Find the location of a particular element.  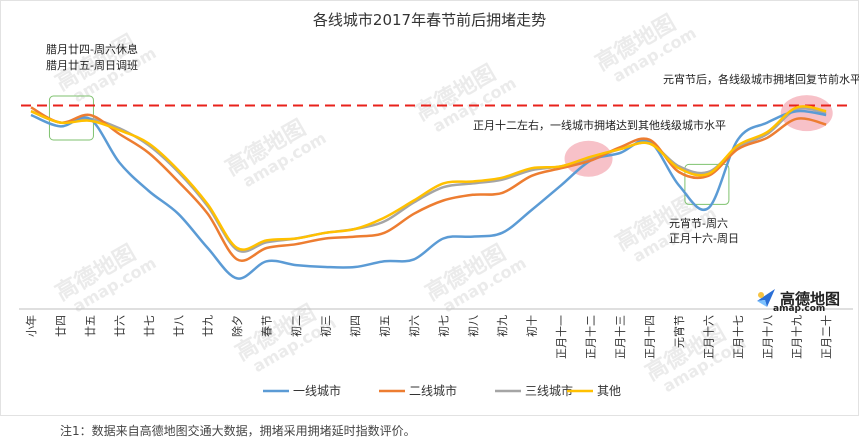

x-tick-label: 初三 is located at coordinates (326, 326).